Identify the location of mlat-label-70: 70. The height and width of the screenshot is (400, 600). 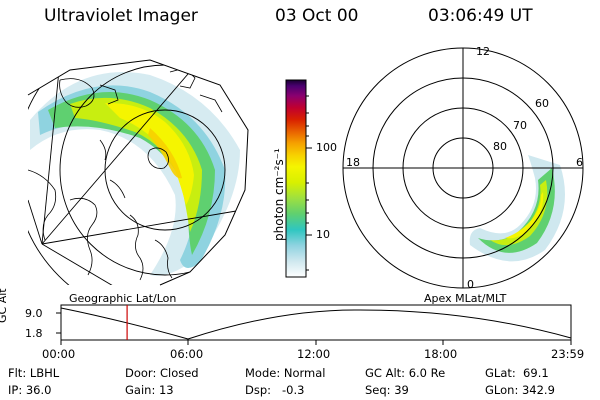
(520, 125).